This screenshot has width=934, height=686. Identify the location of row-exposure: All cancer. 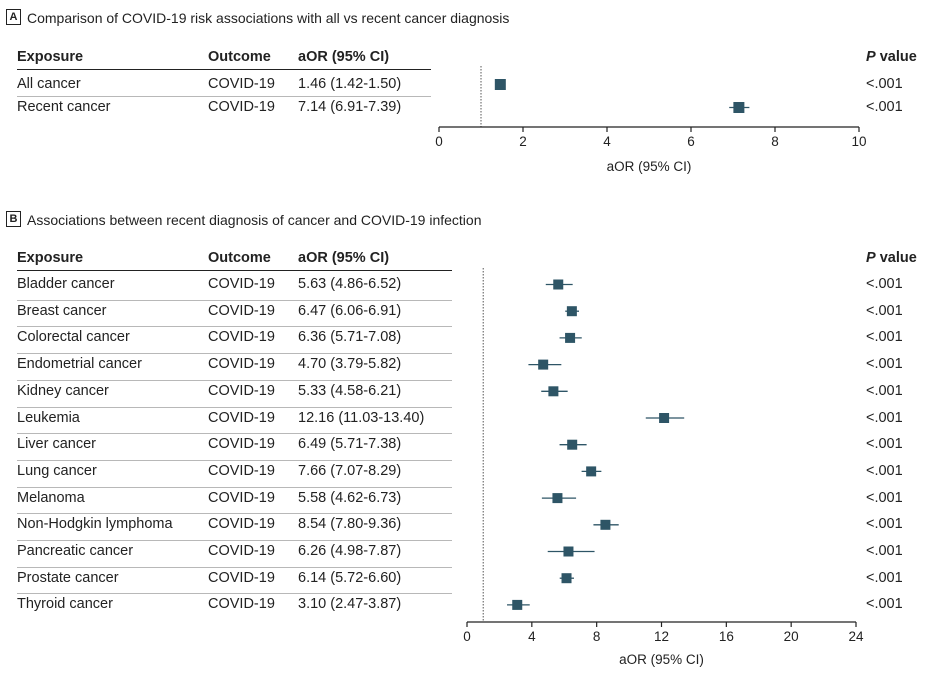
(49, 84).